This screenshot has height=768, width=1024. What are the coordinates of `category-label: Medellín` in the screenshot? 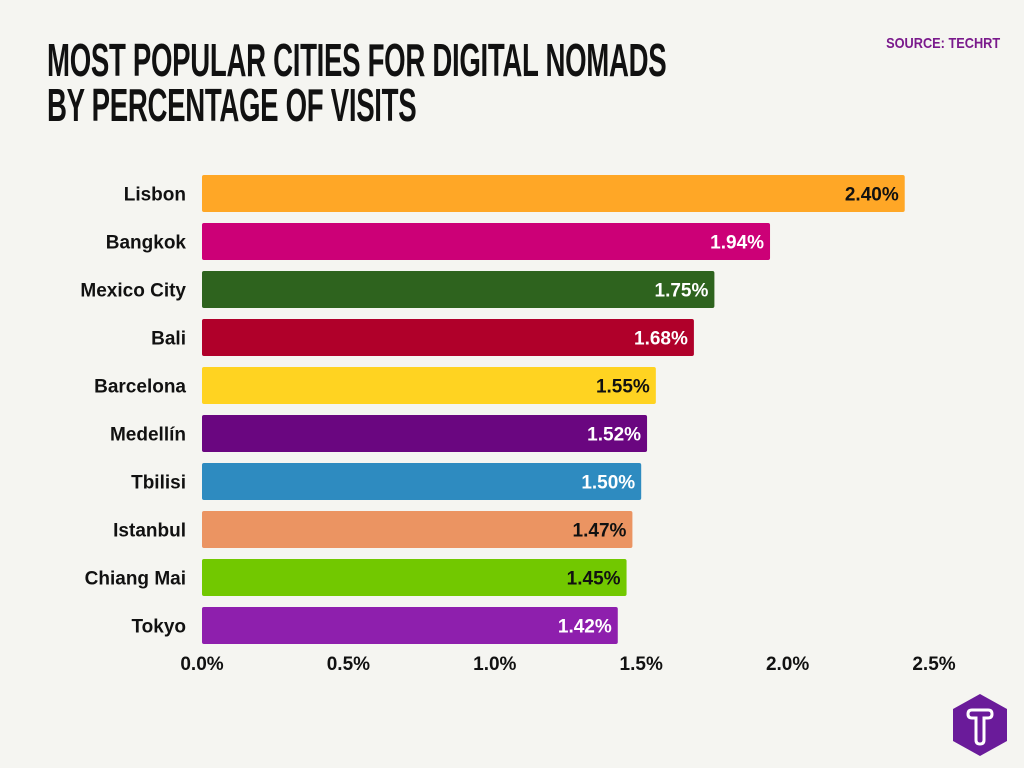 It's located at (148, 435).